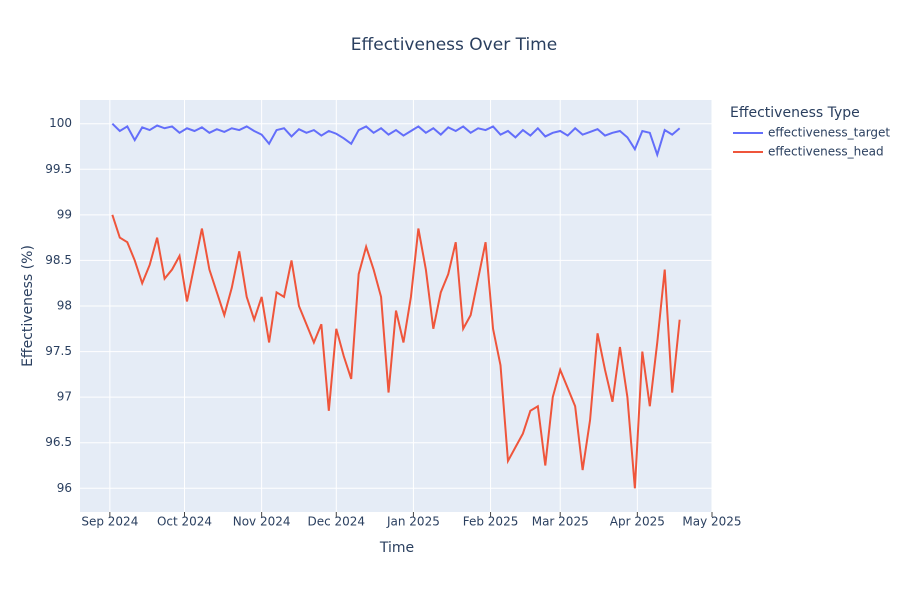  Describe the element at coordinates (560, 522) in the screenshot. I see `x-tick-label: Mar 2025` at that location.